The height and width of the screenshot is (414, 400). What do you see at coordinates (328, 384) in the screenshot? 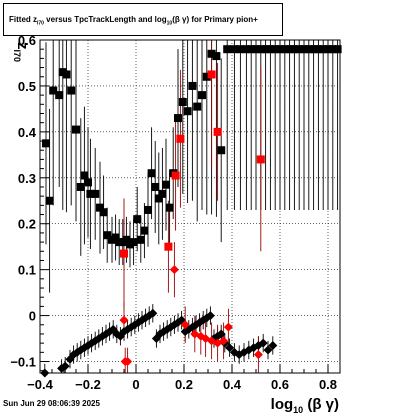
I see `x-tick-label: 0.8` at bounding box center [328, 384].